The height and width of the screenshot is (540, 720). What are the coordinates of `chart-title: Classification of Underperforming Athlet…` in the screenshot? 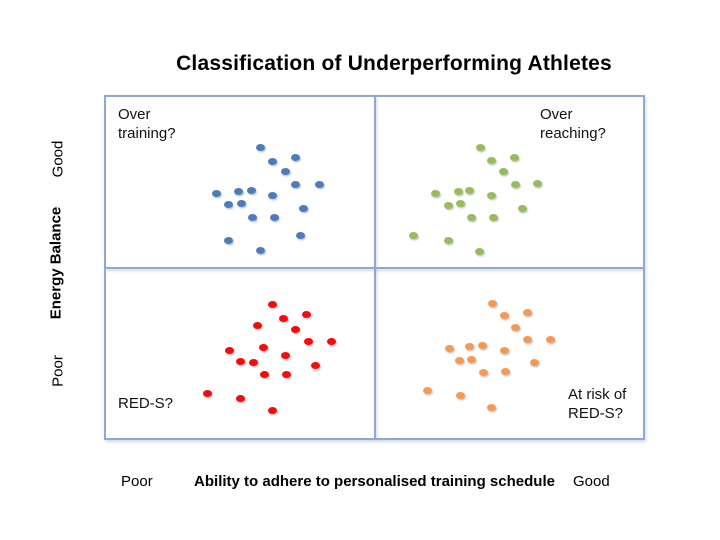 It's located at (394, 63).